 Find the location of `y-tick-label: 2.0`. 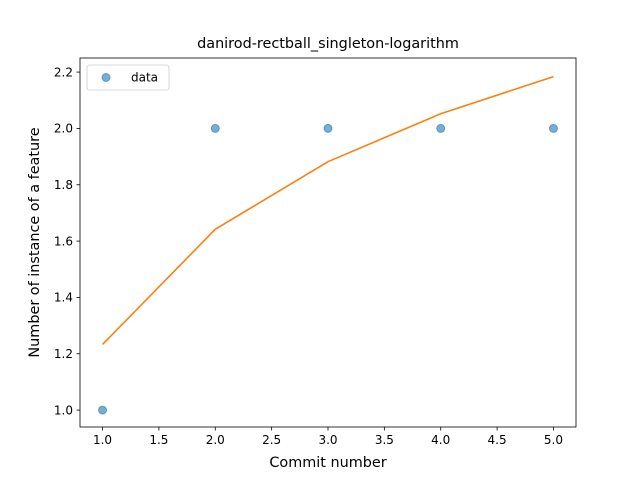

y-tick-label: 2.0 is located at coordinates (63, 129).